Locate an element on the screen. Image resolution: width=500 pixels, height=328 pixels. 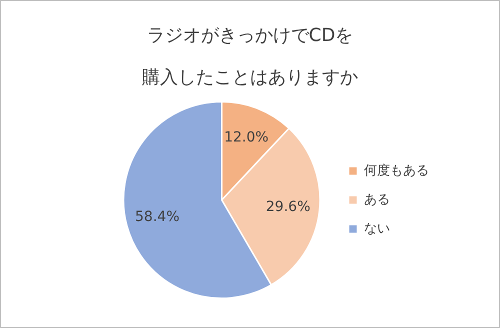
legend-label: ない is located at coordinates (377, 228).